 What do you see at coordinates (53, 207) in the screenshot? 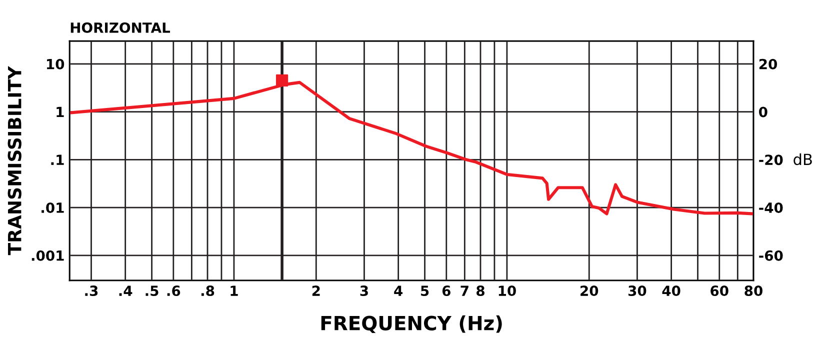
I see `y-tick-label: .01` at bounding box center [53, 207].